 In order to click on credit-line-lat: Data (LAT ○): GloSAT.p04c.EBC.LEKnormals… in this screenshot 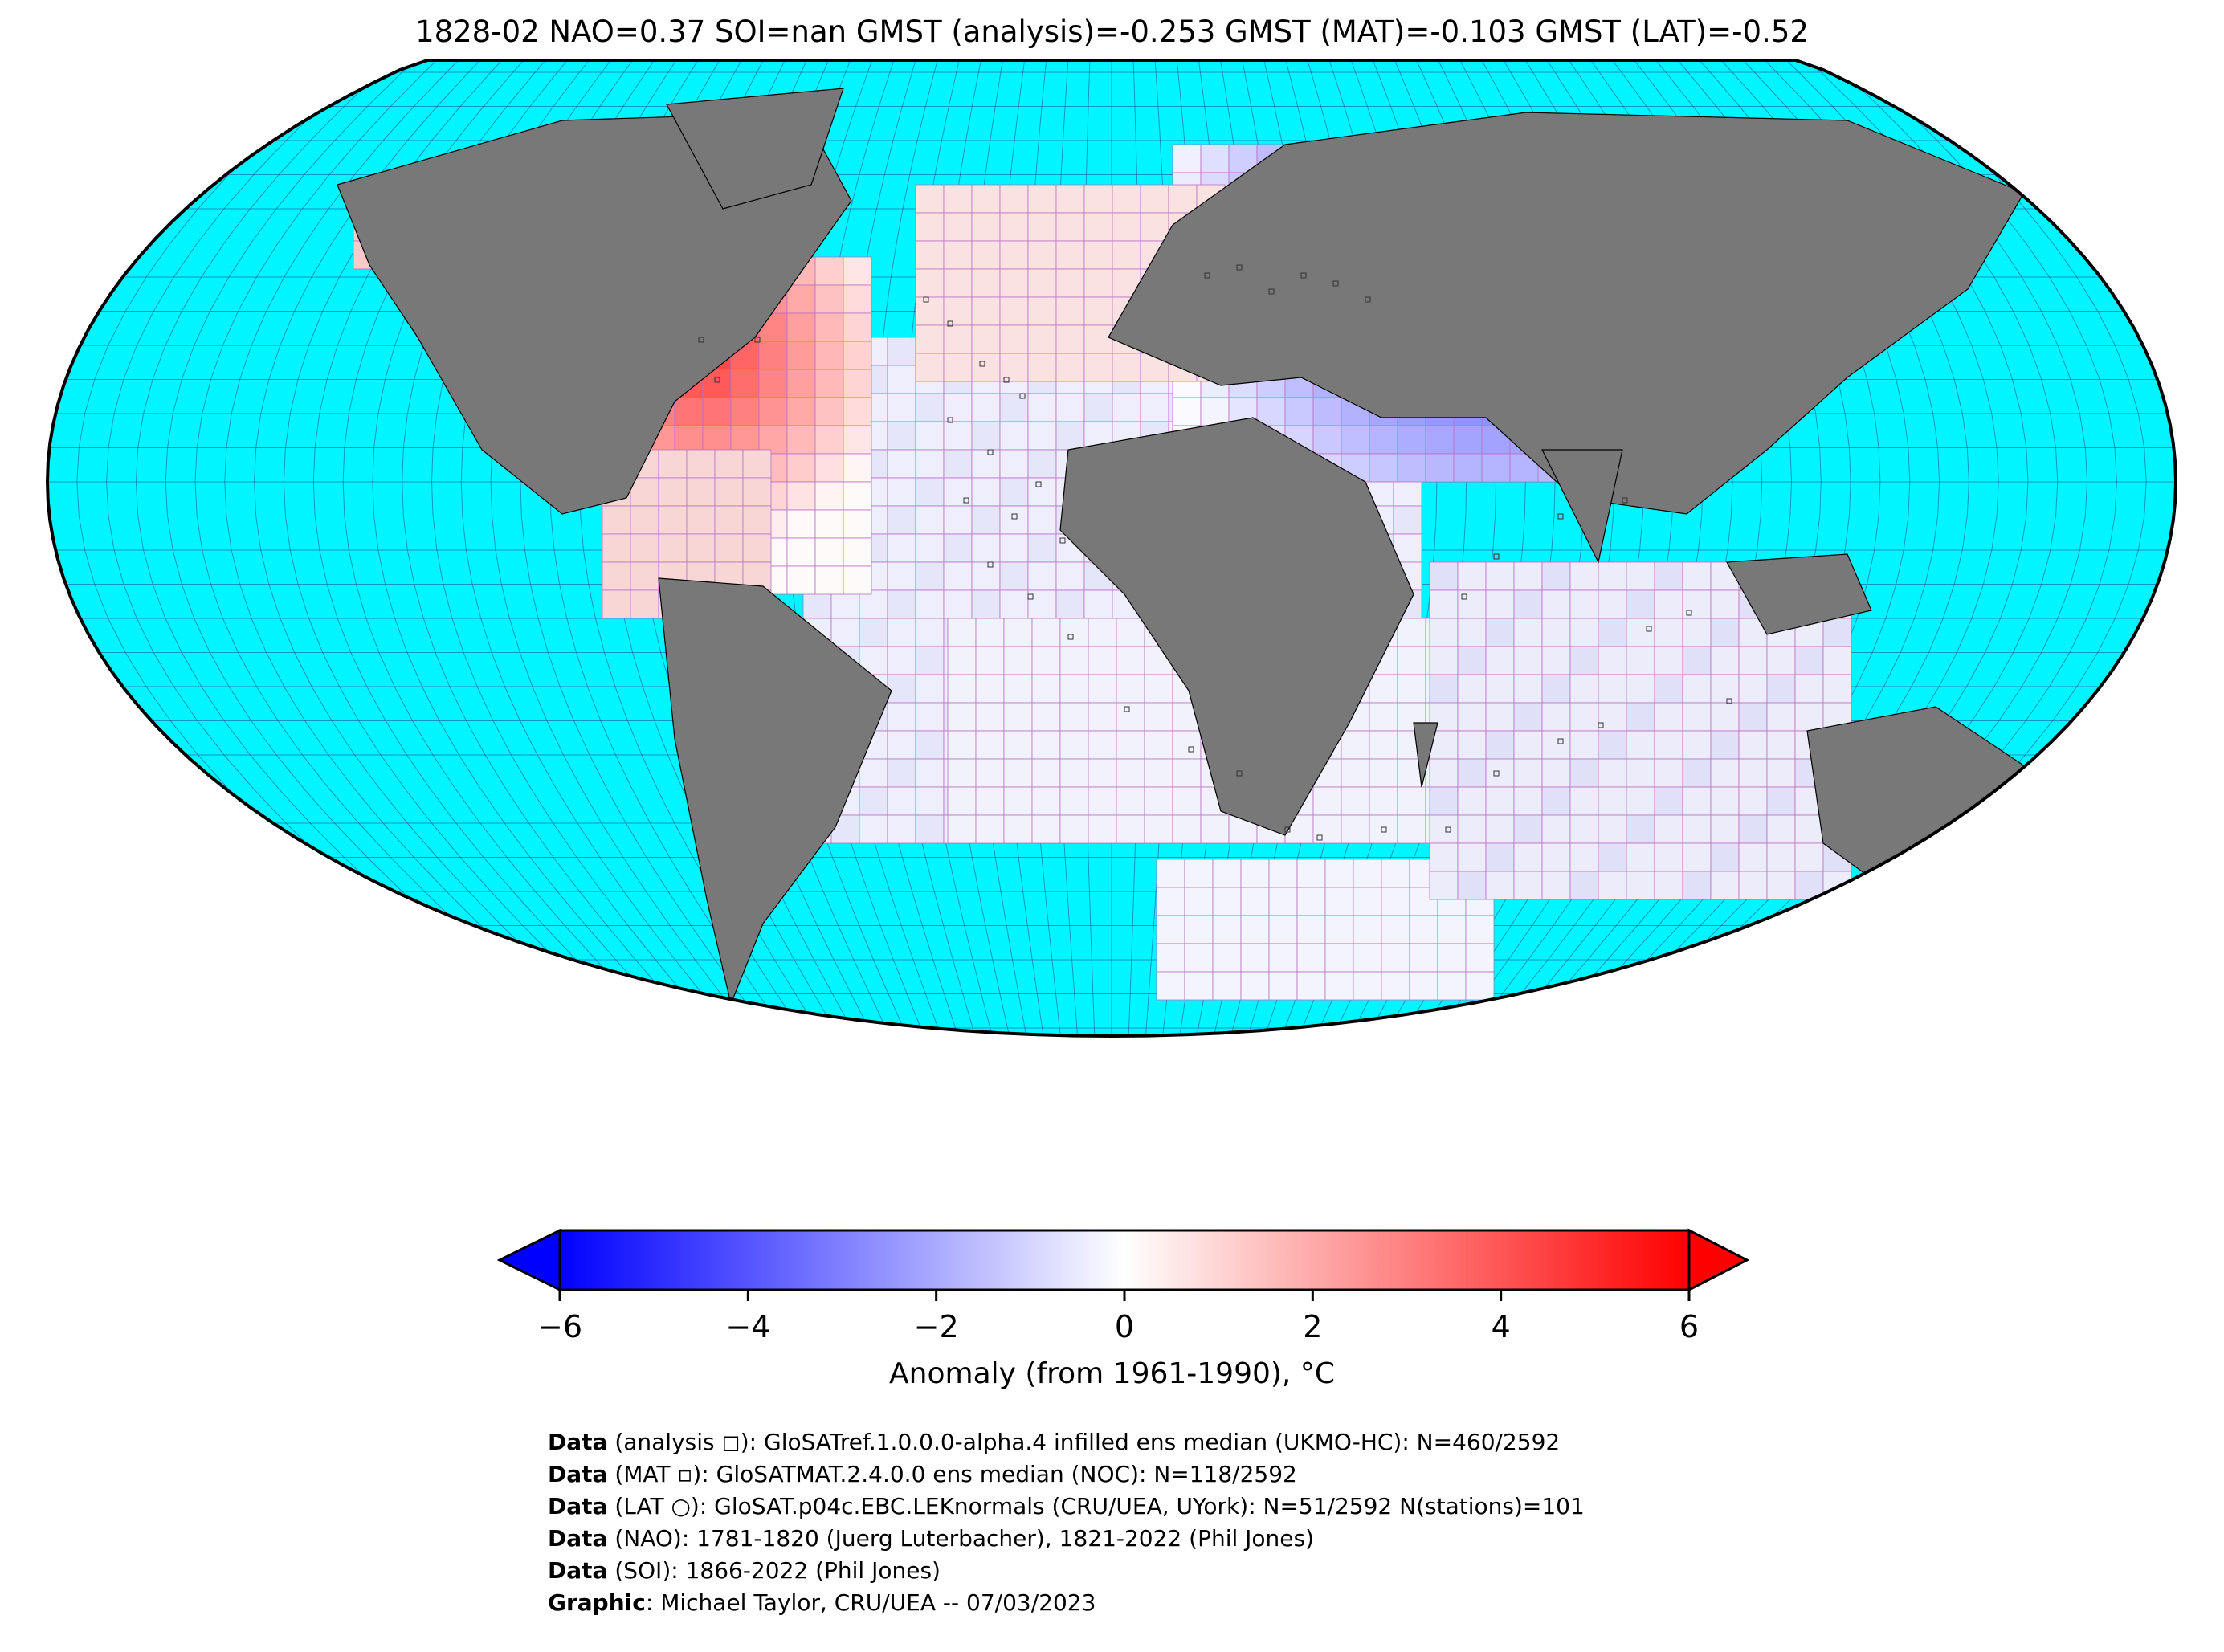, I will do `click(1066, 1506)`.